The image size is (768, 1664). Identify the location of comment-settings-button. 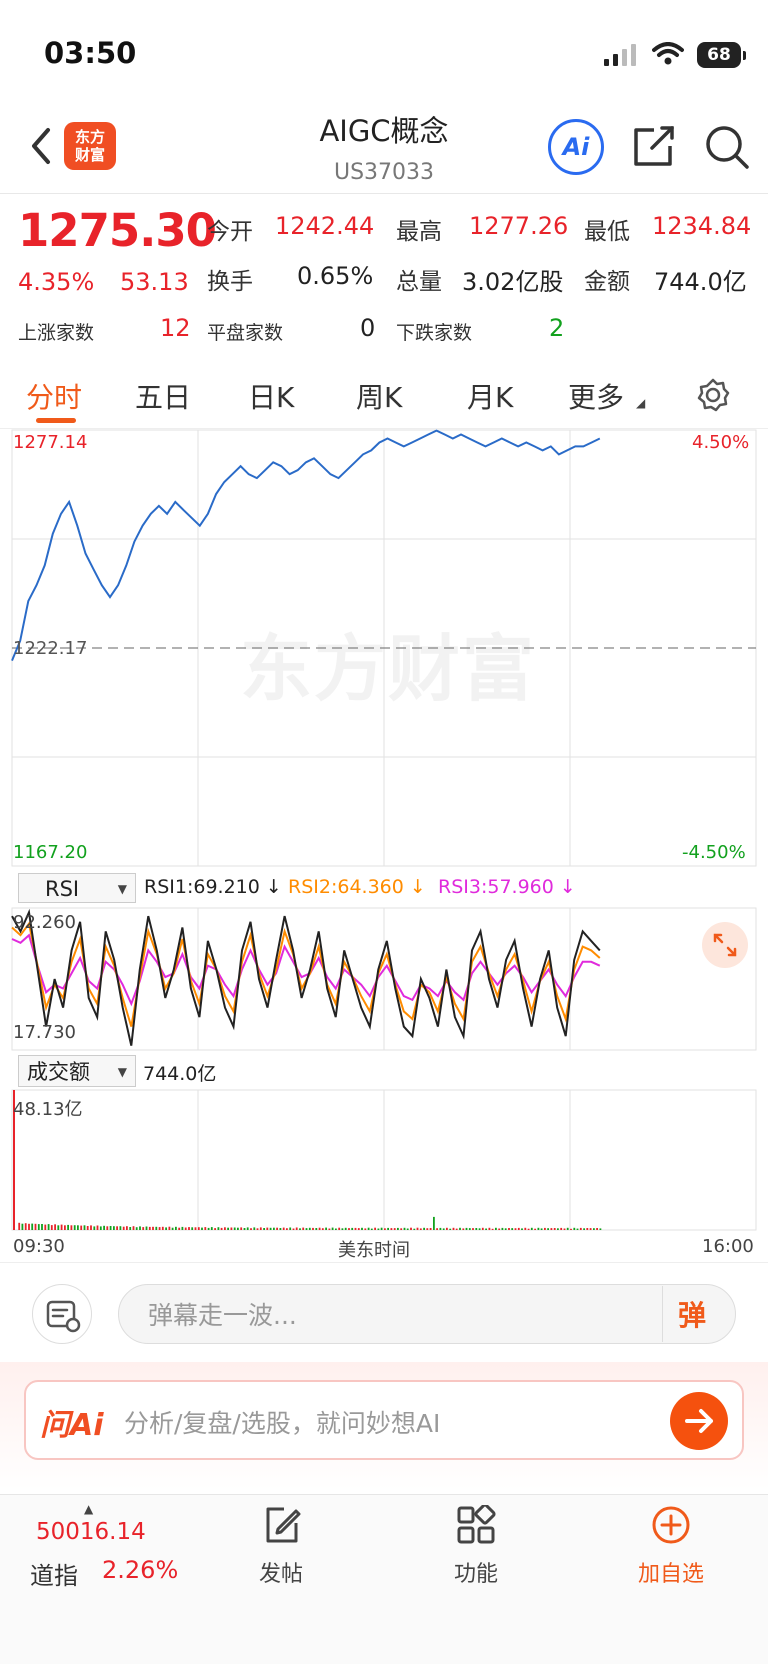
(62, 1314).